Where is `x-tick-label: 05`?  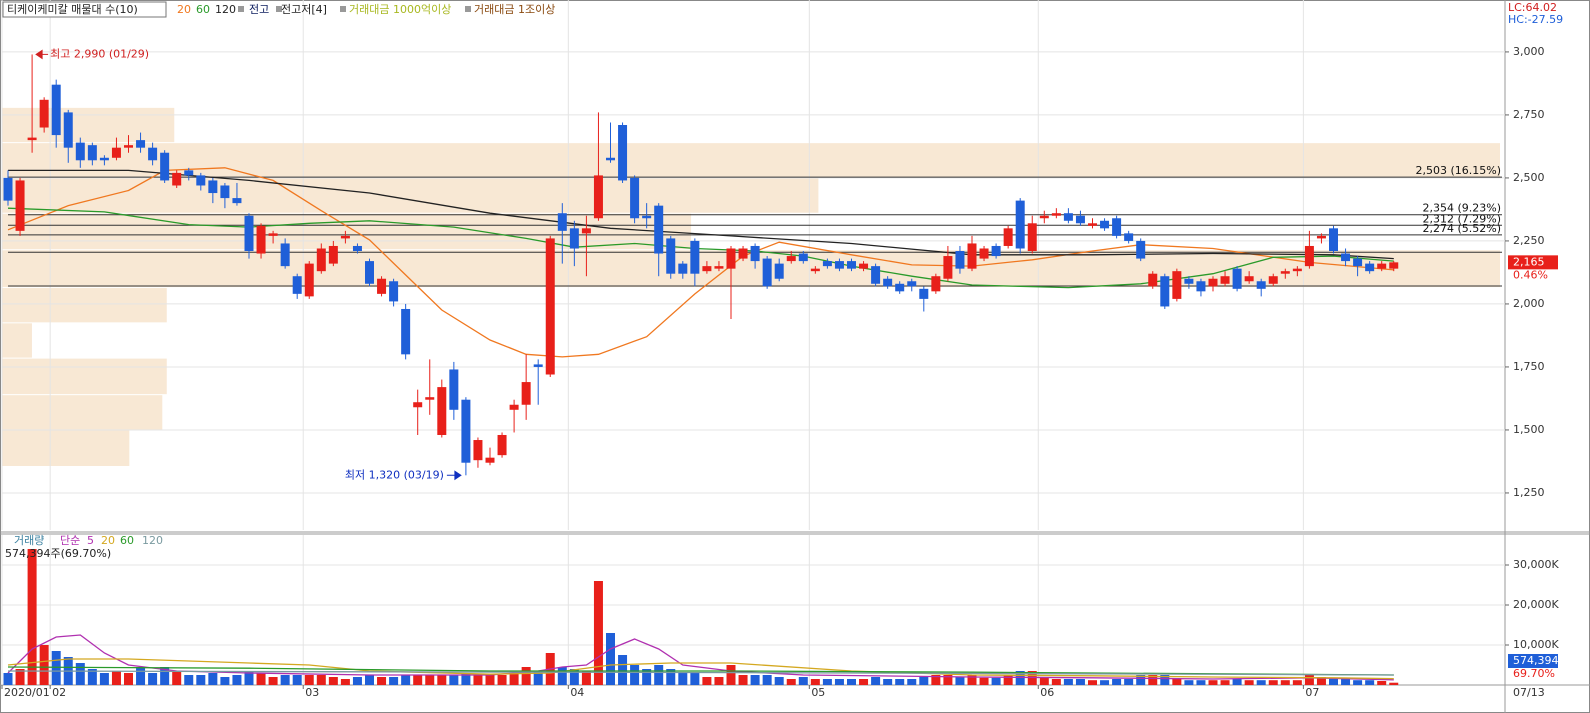
x-tick-label: 05 is located at coordinates (818, 692).